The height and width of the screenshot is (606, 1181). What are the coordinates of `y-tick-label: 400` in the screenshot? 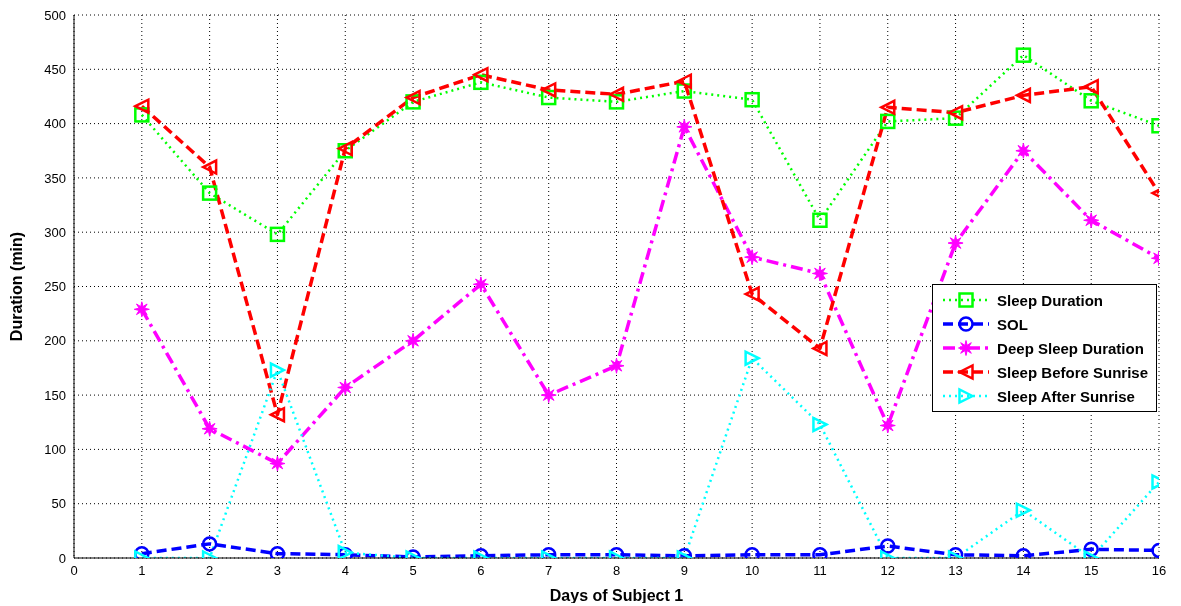 It's located at (55, 124).